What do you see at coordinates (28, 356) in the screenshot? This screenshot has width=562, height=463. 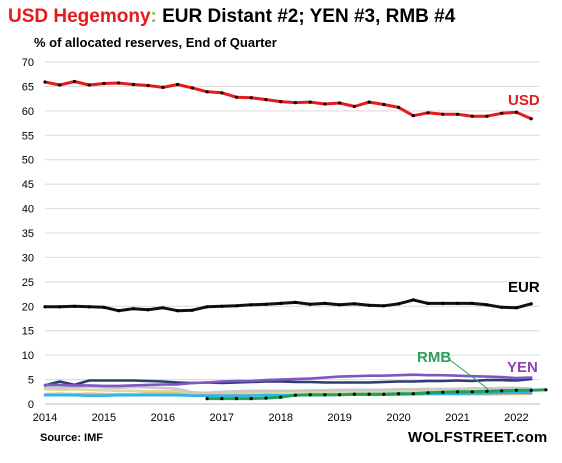 I see `y-tick-label: 10` at bounding box center [28, 356].